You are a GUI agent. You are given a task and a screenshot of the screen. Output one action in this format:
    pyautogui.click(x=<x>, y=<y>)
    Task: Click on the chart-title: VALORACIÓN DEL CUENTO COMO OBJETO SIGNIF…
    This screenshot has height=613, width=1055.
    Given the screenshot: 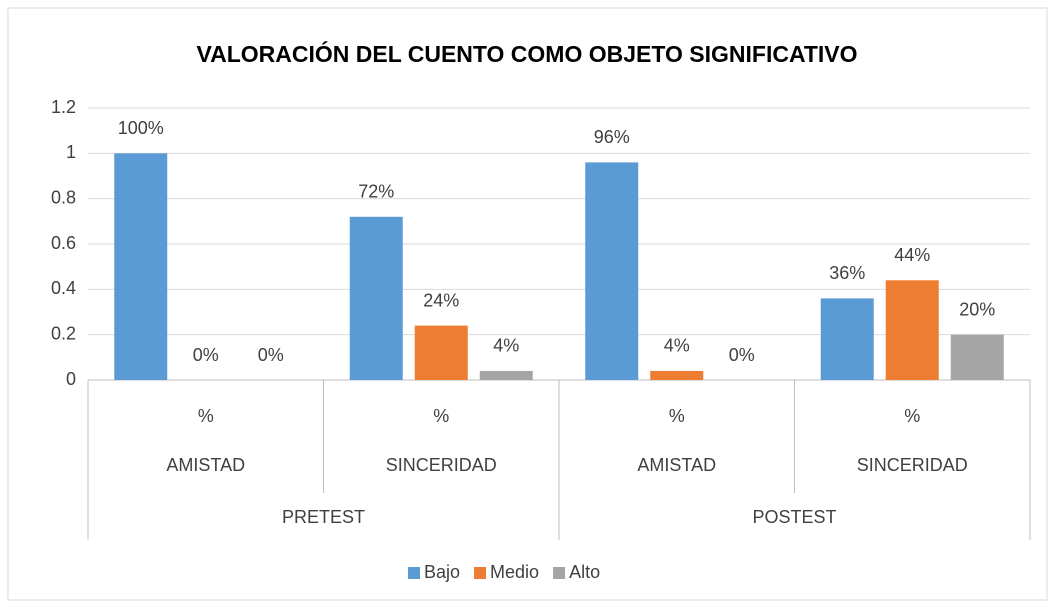 What is the action you would take?
    pyautogui.click(x=526, y=53)
    